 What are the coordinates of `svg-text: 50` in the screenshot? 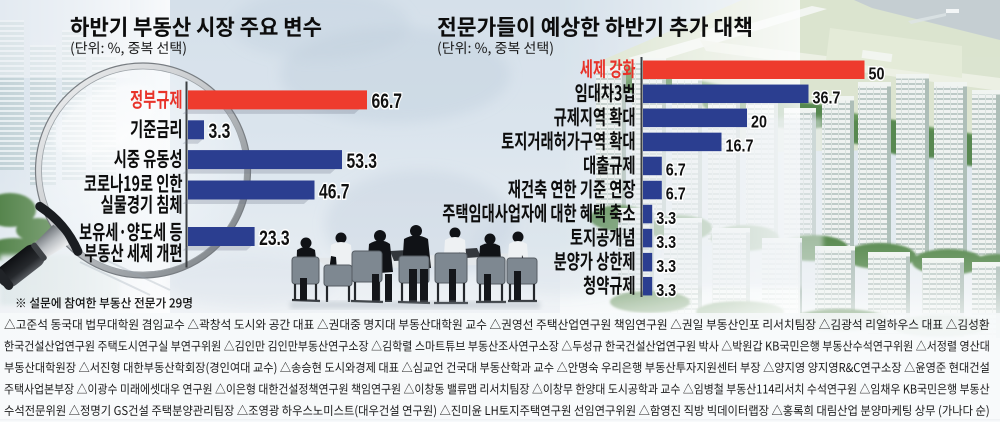 It's located at (877, 74).